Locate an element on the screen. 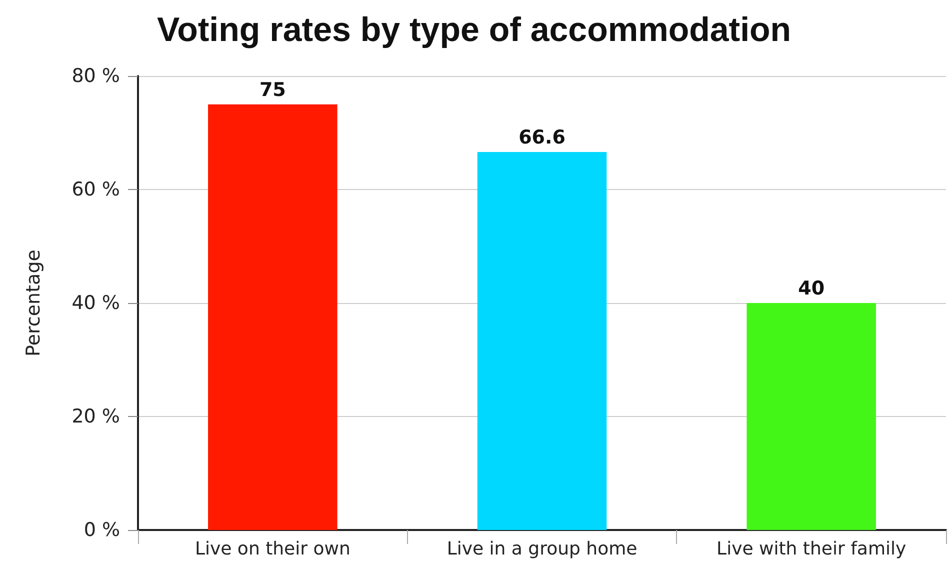  data-label: 75 is located at coordinates (272, 89).